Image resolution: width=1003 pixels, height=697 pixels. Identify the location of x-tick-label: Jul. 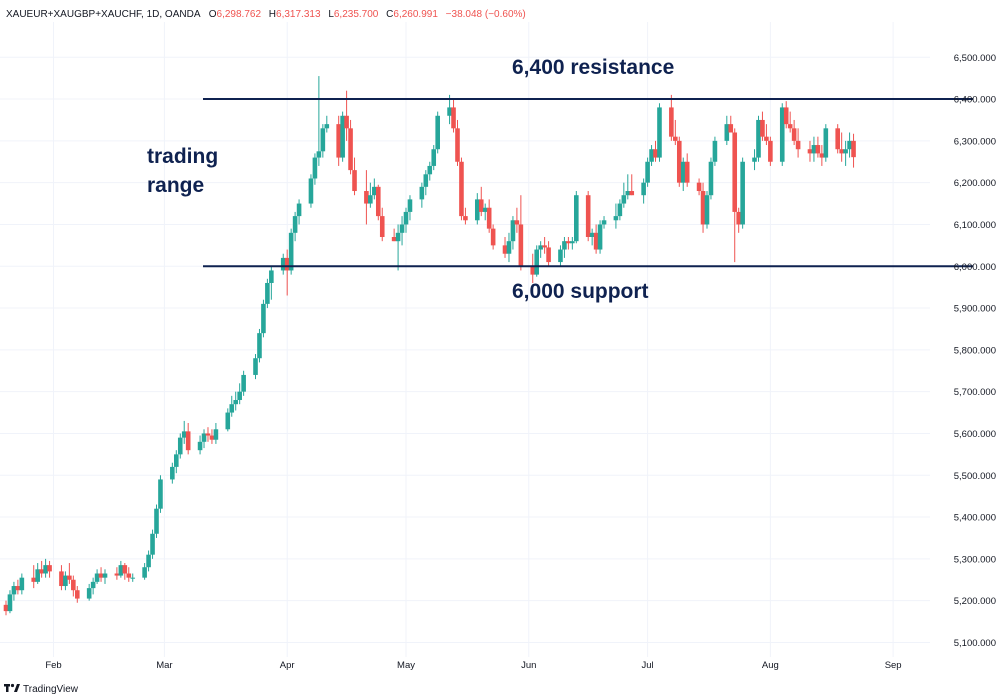
(648, 665).